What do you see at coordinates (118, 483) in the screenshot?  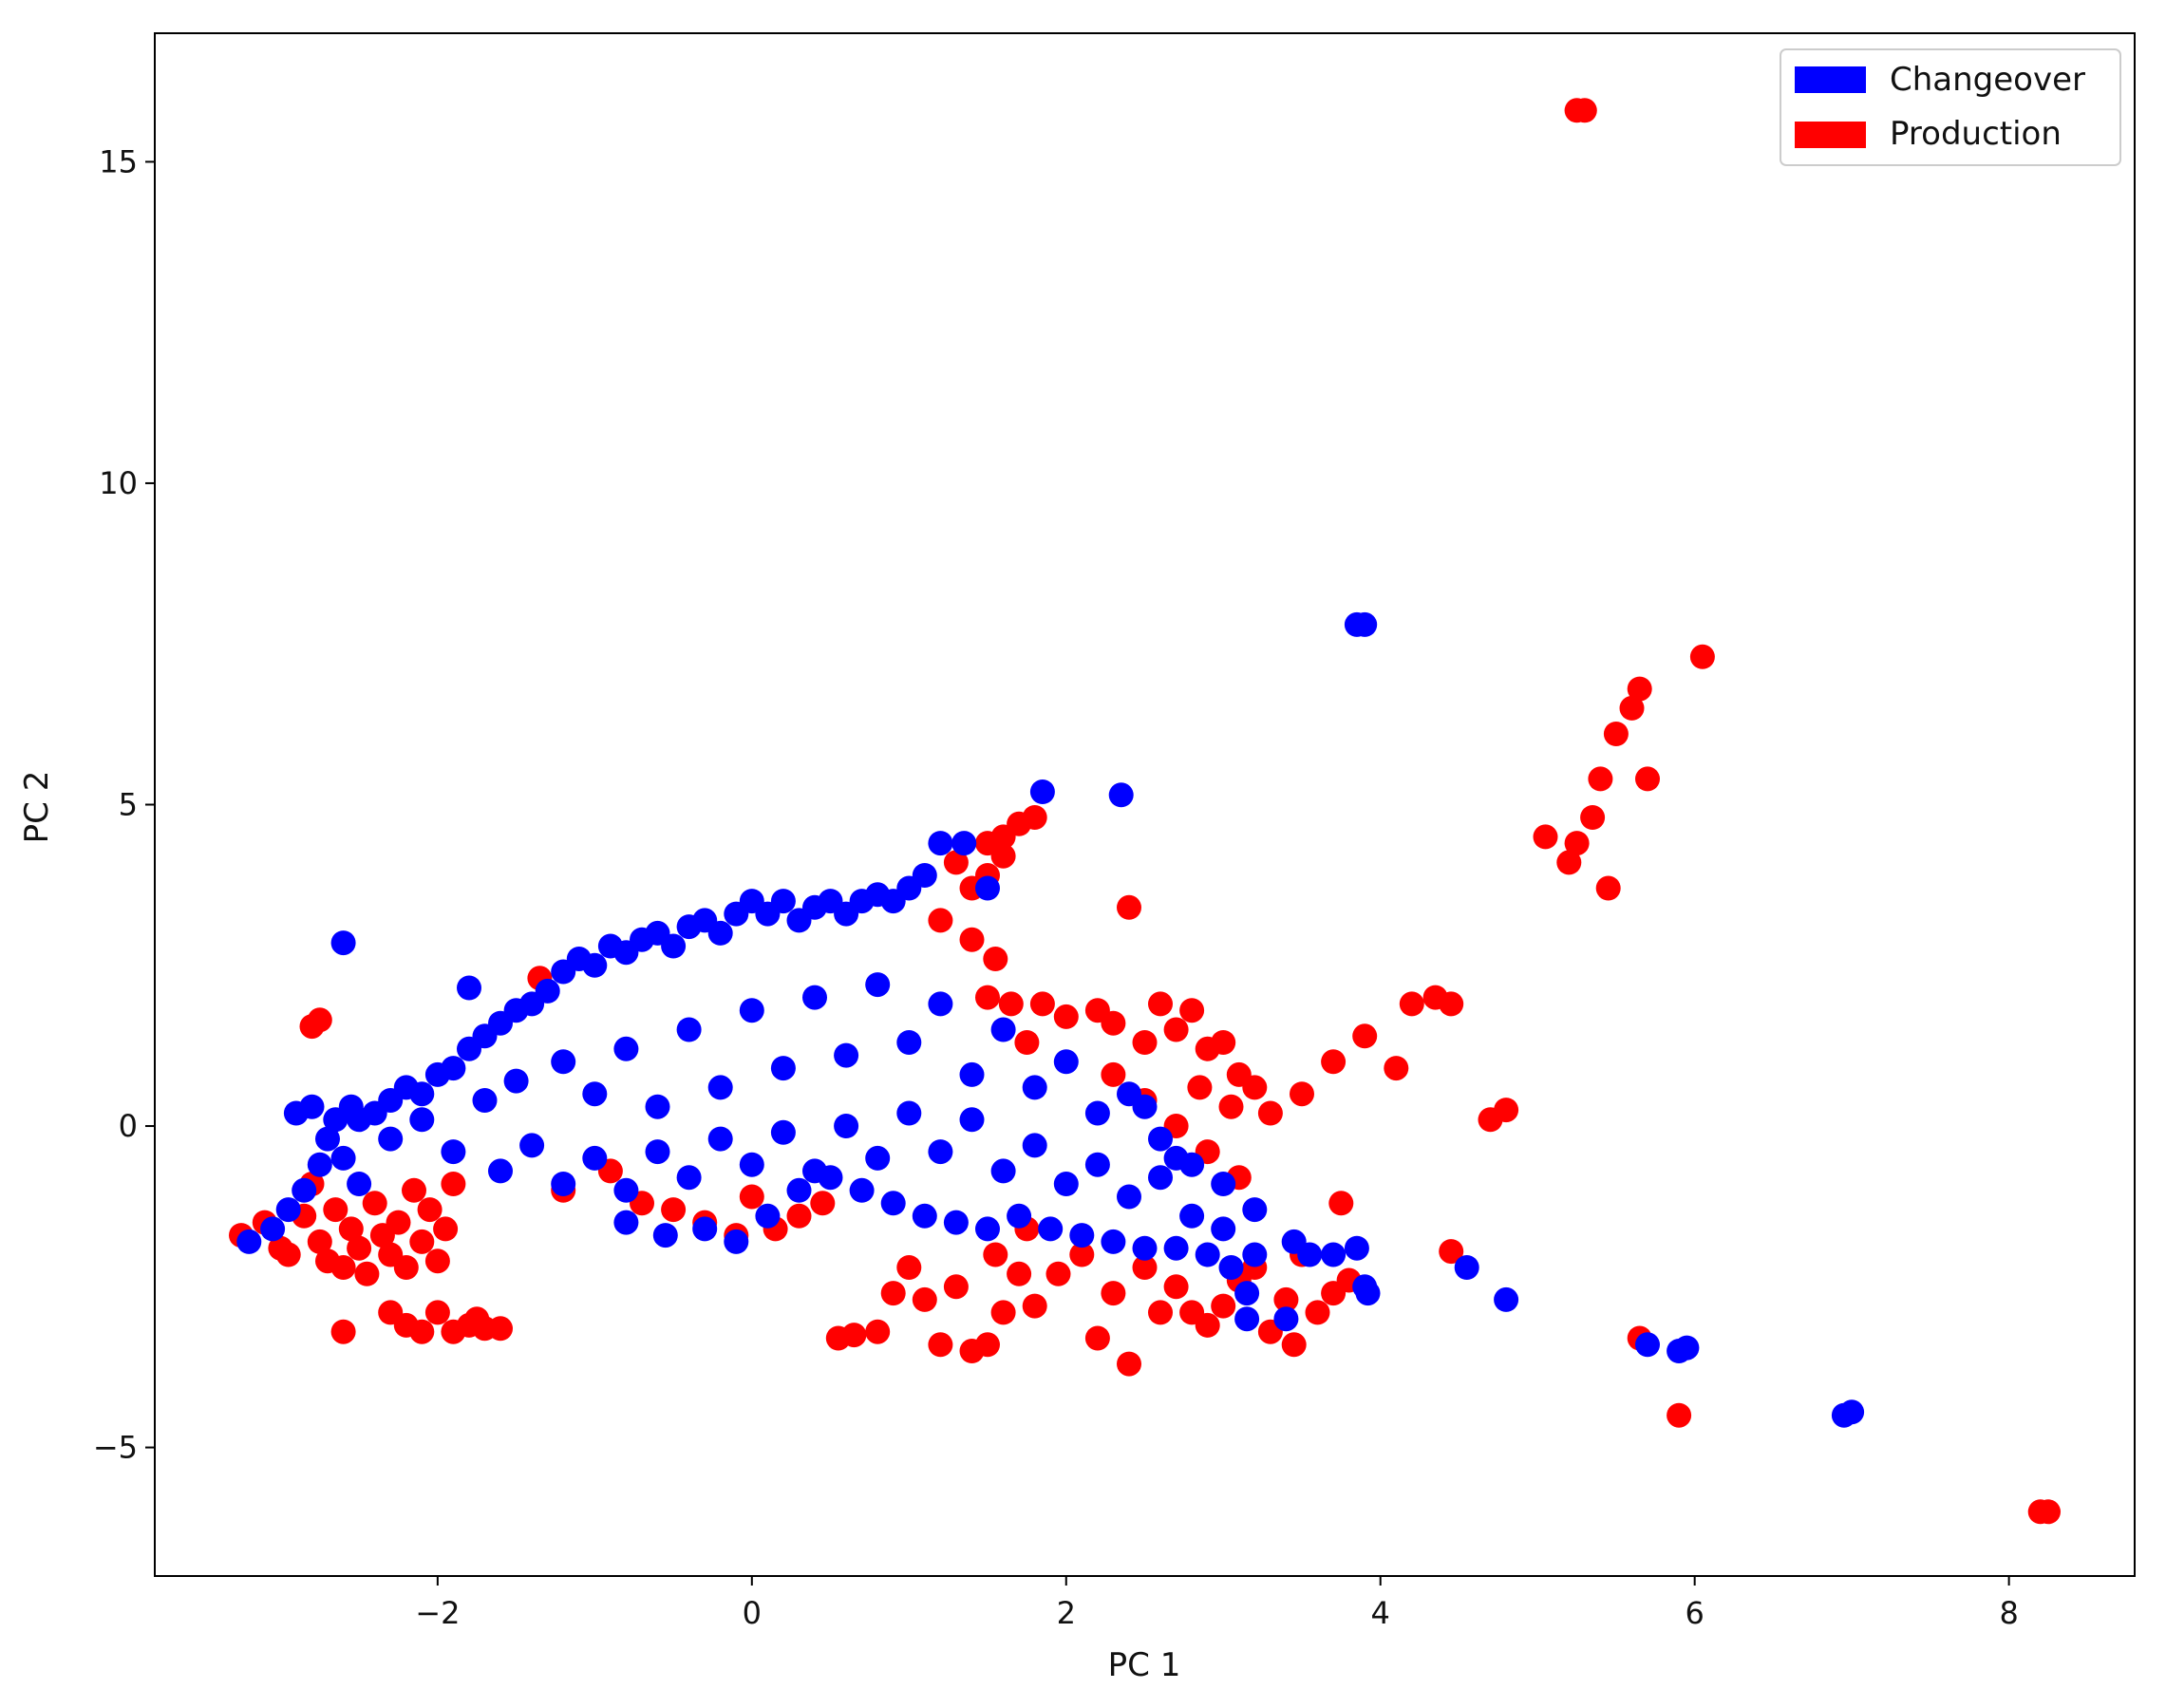 I see `y-tick-label: 10` at bounding box center [118, 483].